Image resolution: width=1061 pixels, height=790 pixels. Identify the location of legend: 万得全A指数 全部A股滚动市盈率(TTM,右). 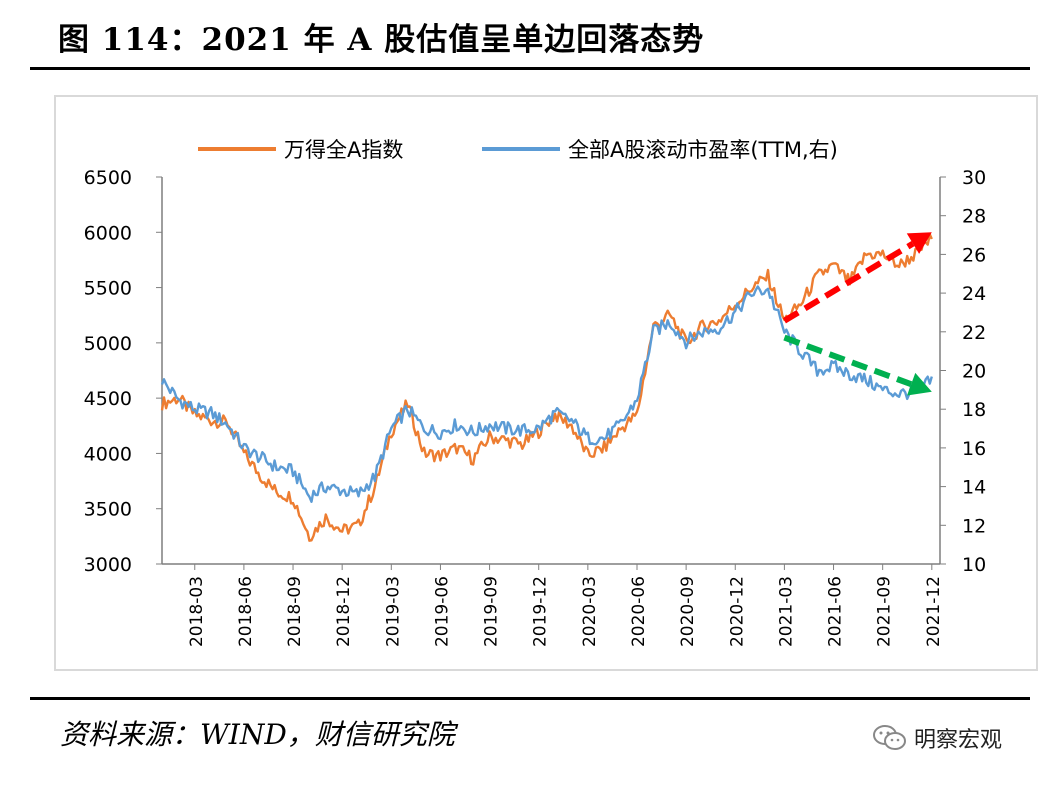
(518, 150).